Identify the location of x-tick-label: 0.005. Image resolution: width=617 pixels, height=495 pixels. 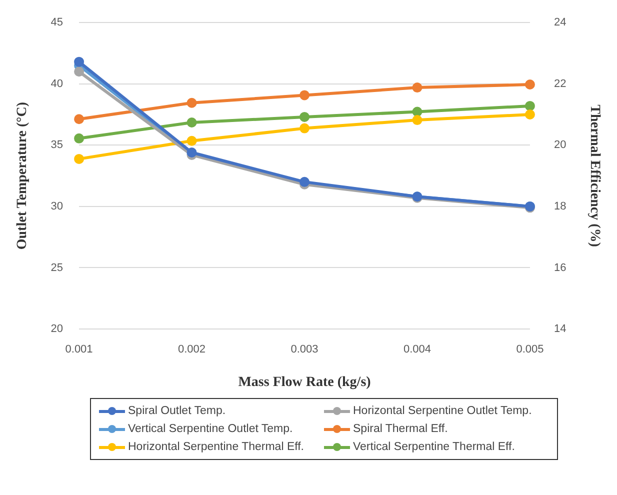
(530, 350).